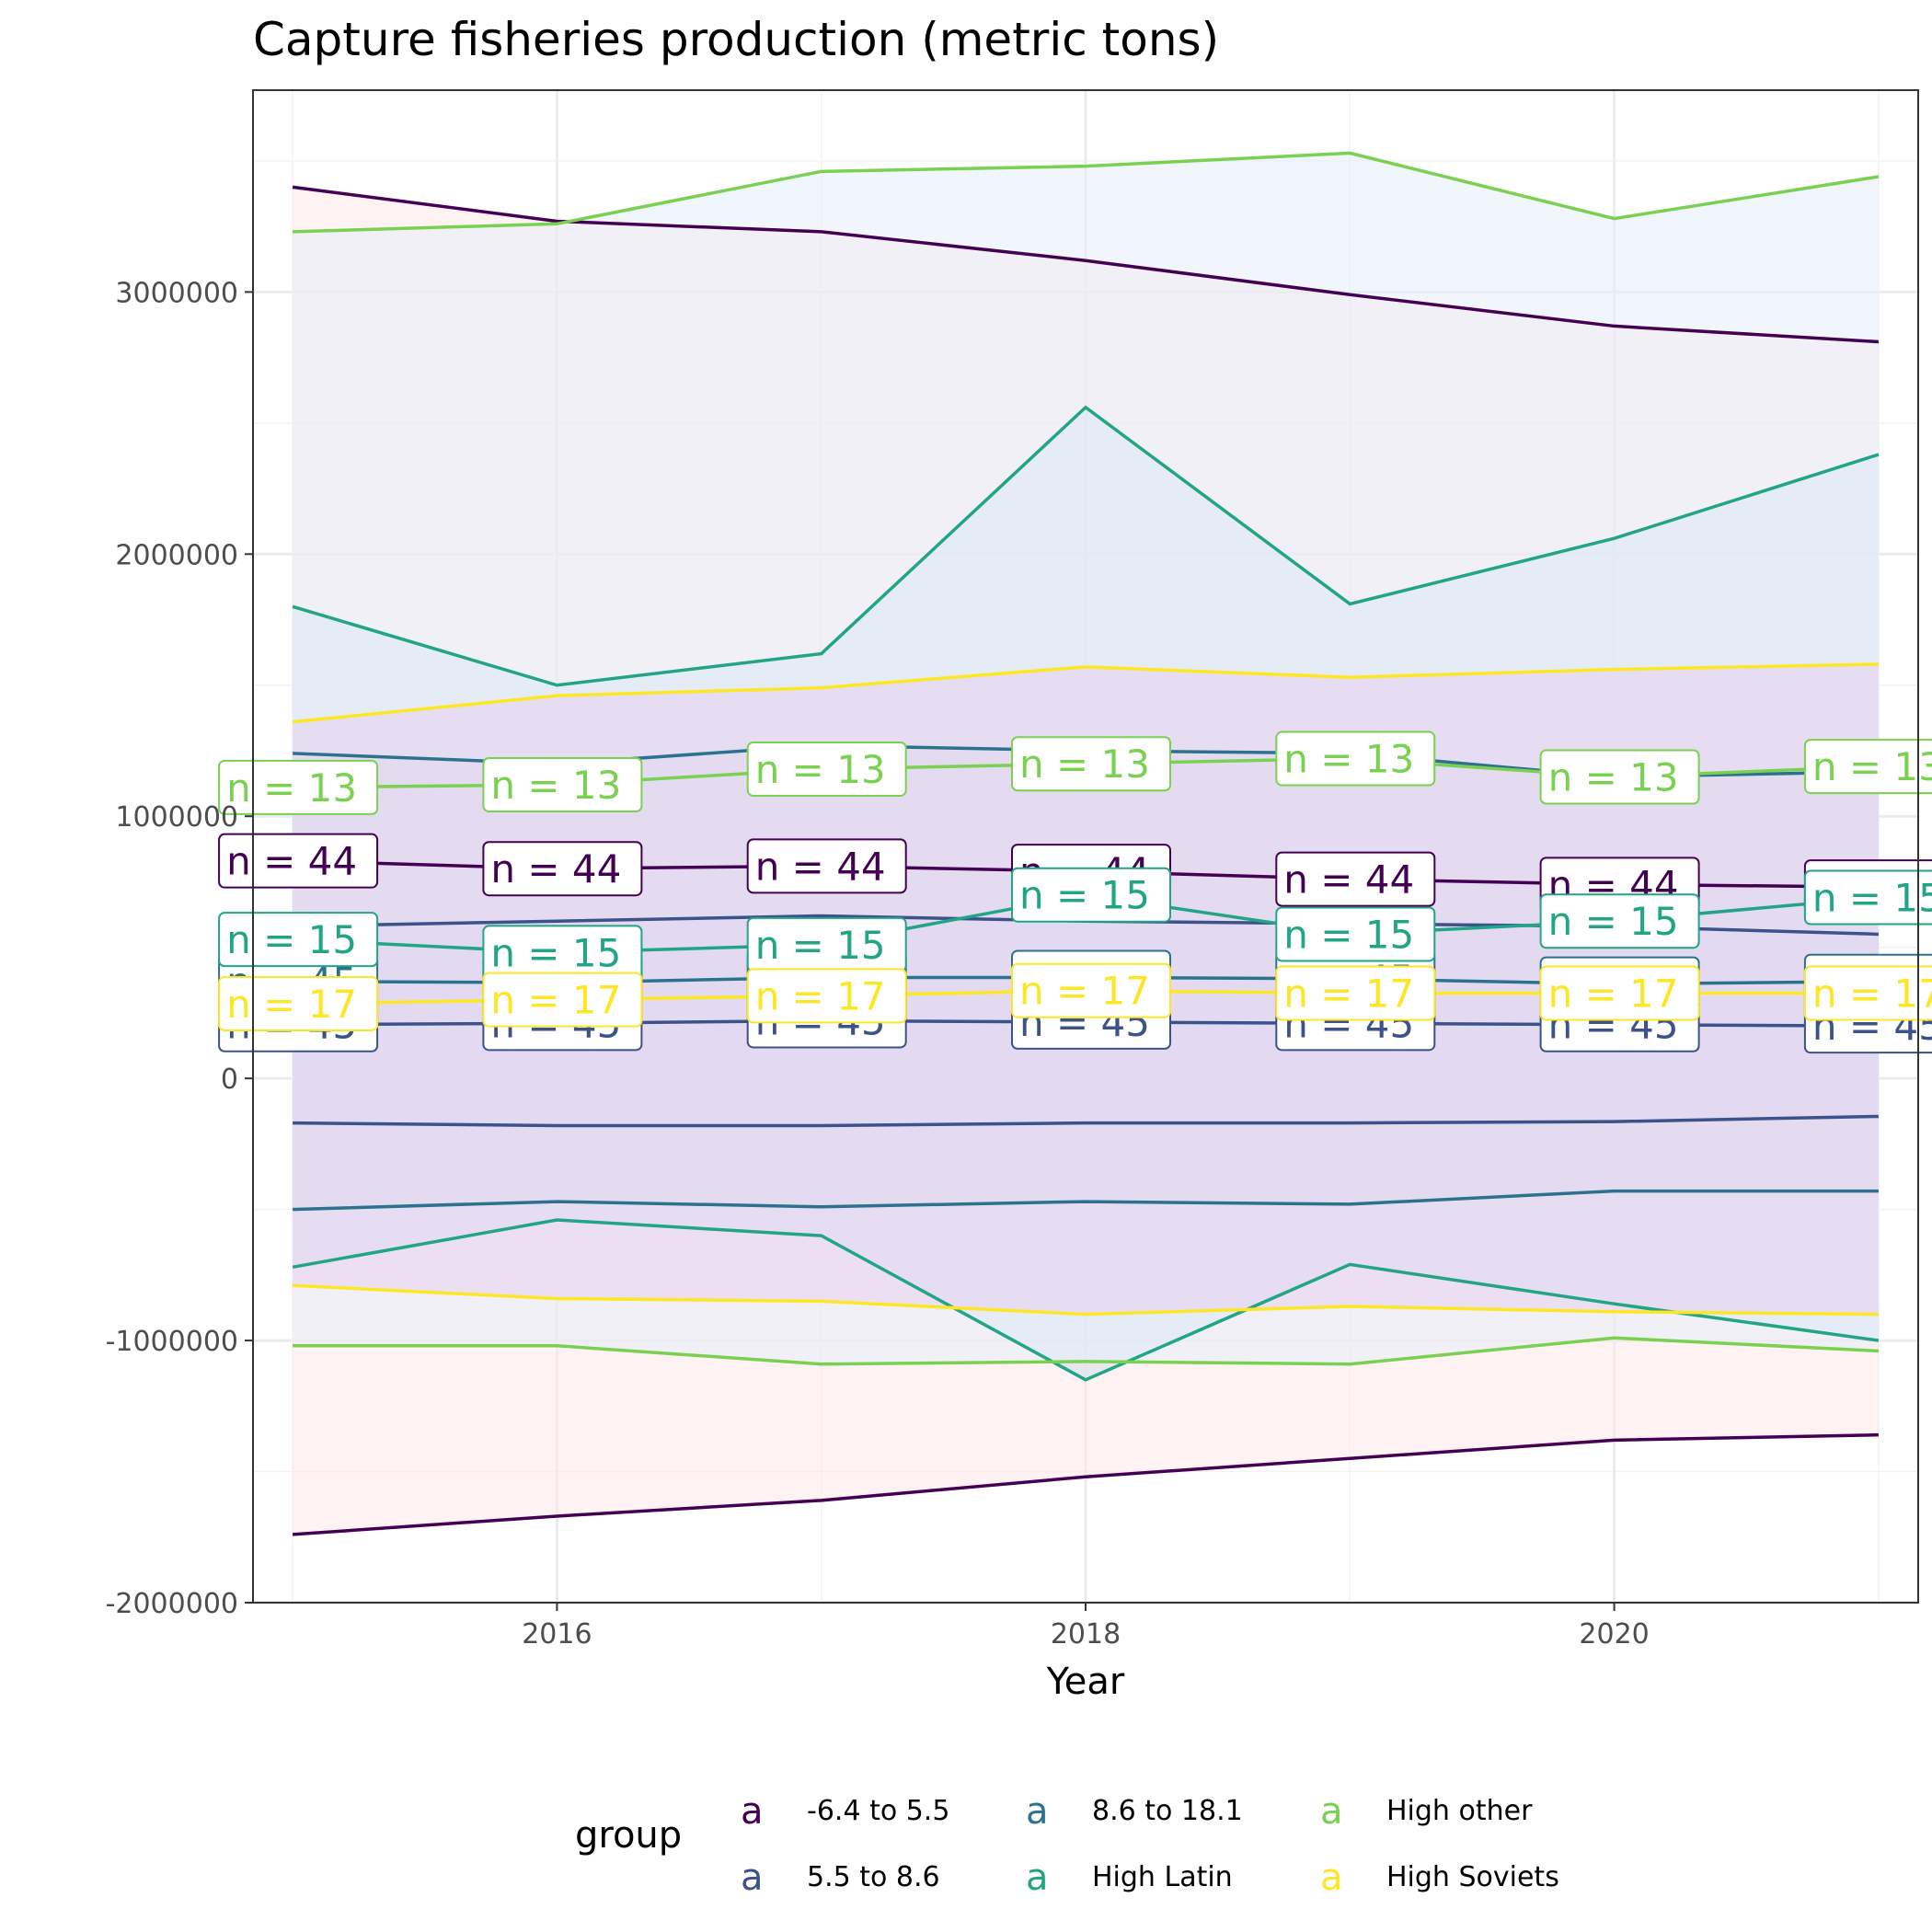 This screenshot has width=1932, height=1932. I want to click on legend-label: High other, so click(1459, 1811).